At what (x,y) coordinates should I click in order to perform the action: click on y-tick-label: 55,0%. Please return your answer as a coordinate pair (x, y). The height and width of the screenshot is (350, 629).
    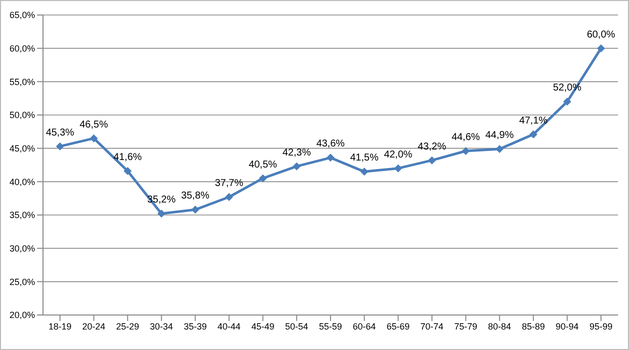
    Looking at the image, I should click on (22, 81).